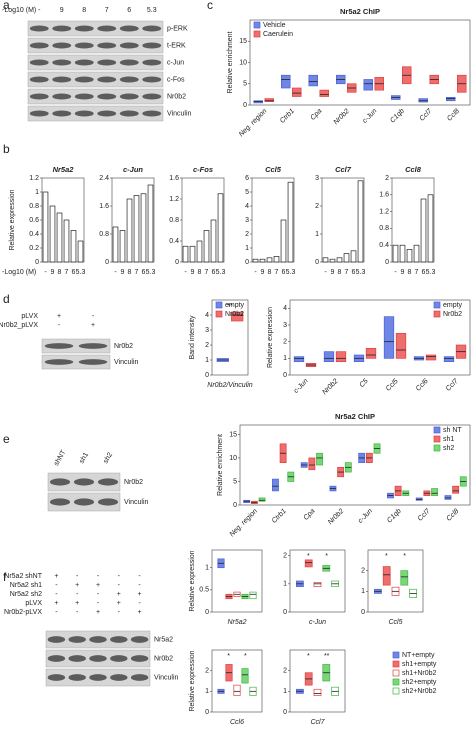 The height and width of the screenshot is (731, 474). I want to click on panel-letter: f, so click(5, 577).